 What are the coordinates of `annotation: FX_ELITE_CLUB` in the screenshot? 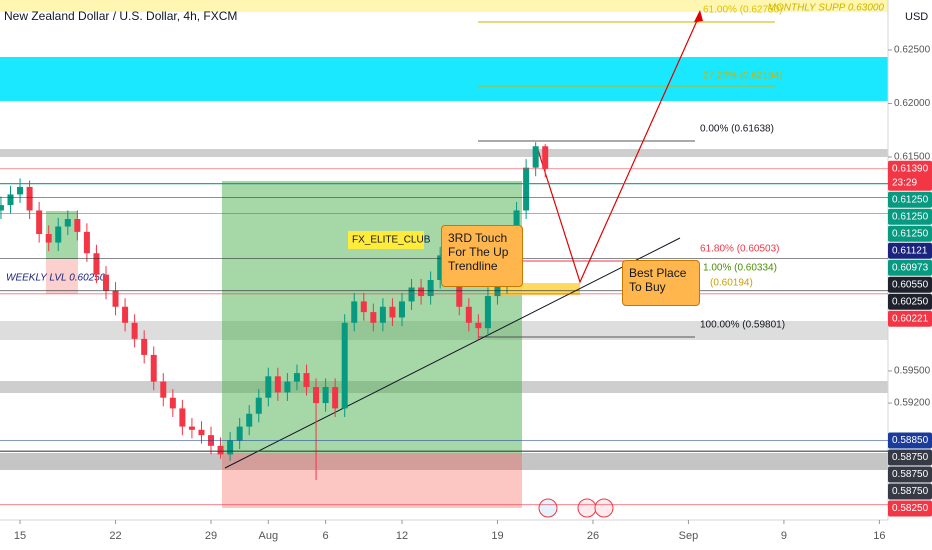 It's located at (391, 240).